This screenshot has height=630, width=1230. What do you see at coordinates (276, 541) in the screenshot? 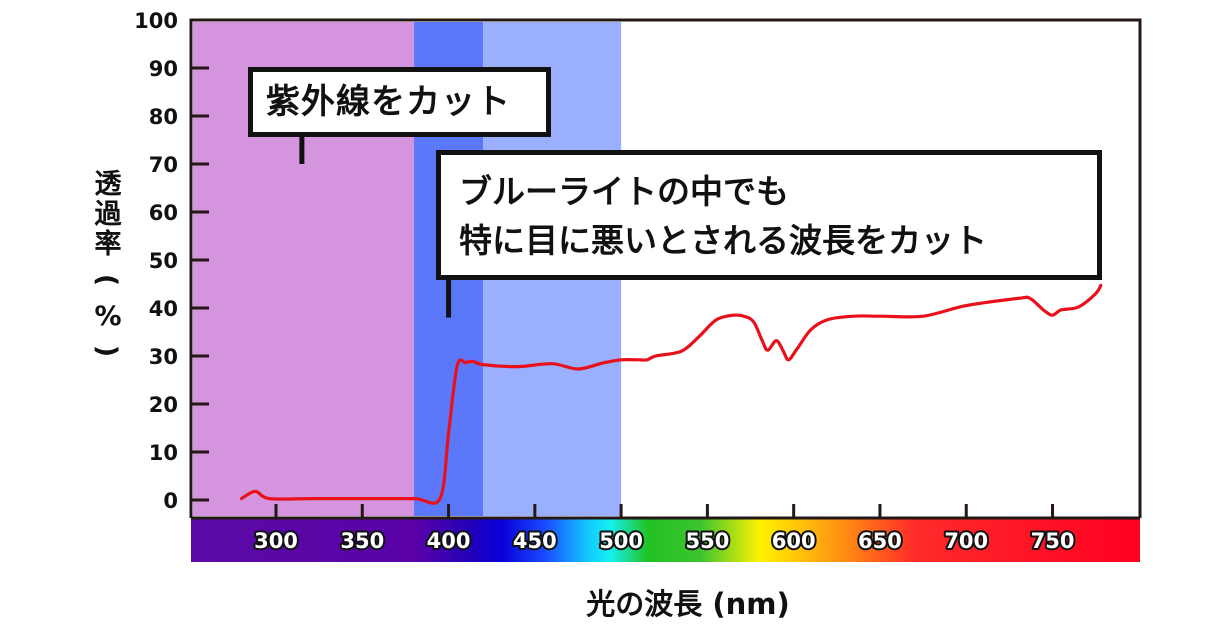
I see `x-tick-label: 300` at bounding box center [276, 541].